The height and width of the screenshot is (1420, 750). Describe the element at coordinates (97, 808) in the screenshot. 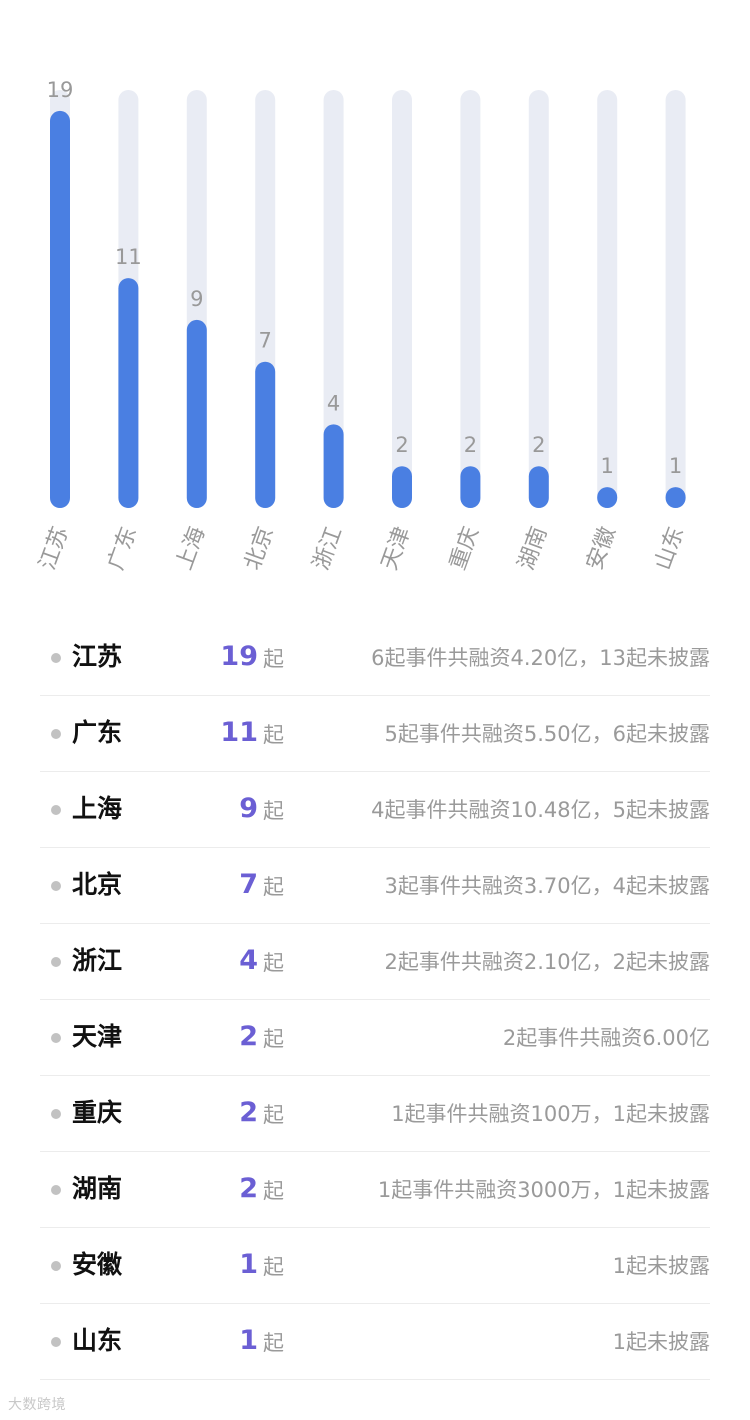

I see `province-name: 上海` at that location.